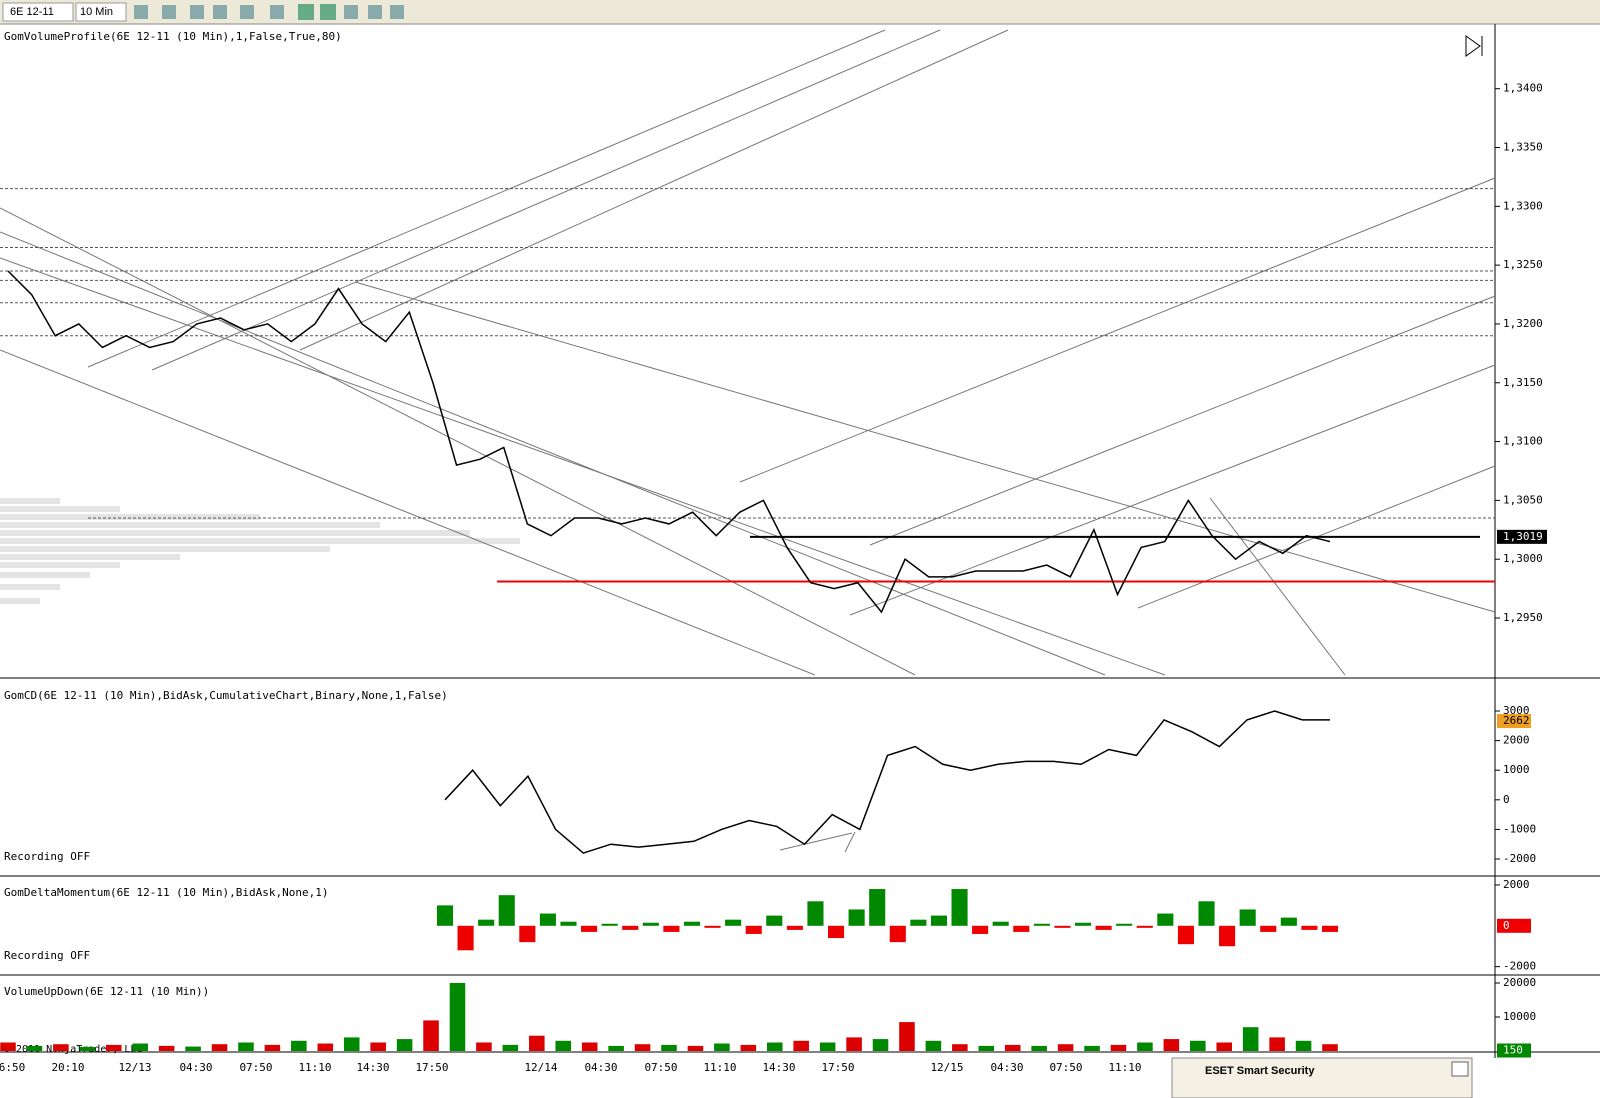  I want to click on x-tick-label: 17:50, so click(431, 1067).